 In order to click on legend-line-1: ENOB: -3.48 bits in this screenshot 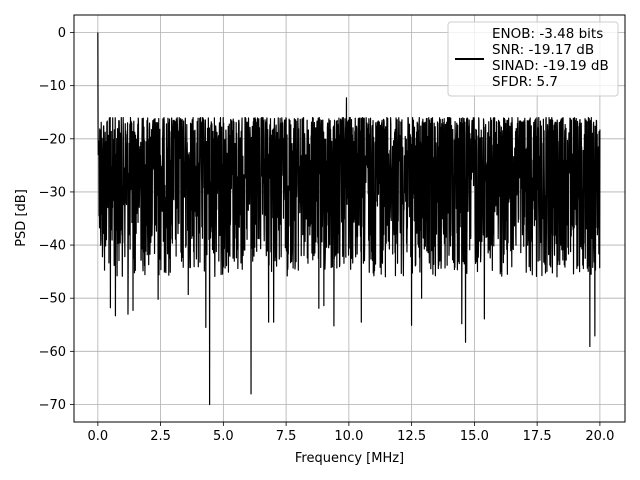, I will do `click(547, 34)`.